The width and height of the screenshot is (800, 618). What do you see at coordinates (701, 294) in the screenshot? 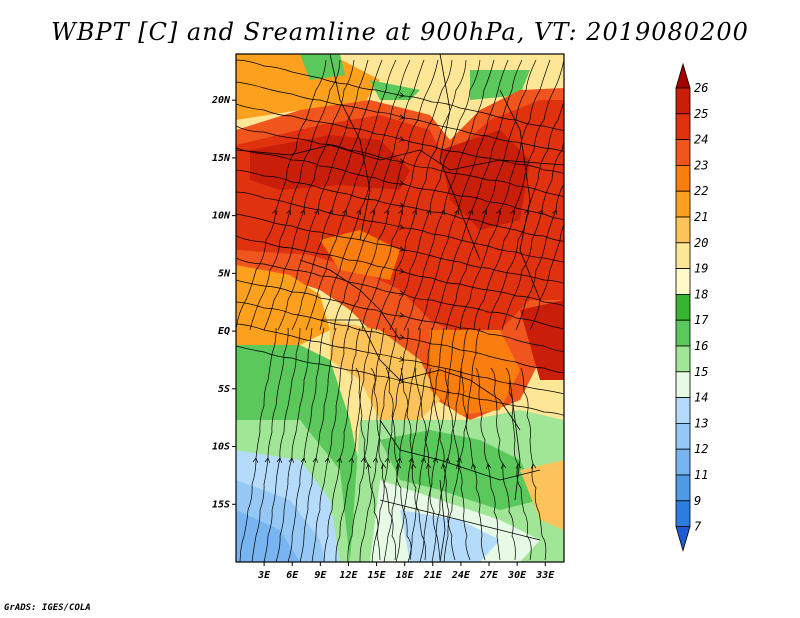
I see `colorbar-label: 18` at bounding box center [701, 294].